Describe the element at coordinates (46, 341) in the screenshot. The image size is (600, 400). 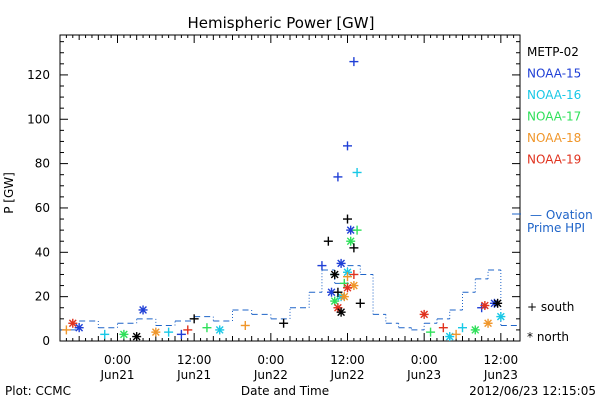
I see `y-tick-label: 0` at that location.